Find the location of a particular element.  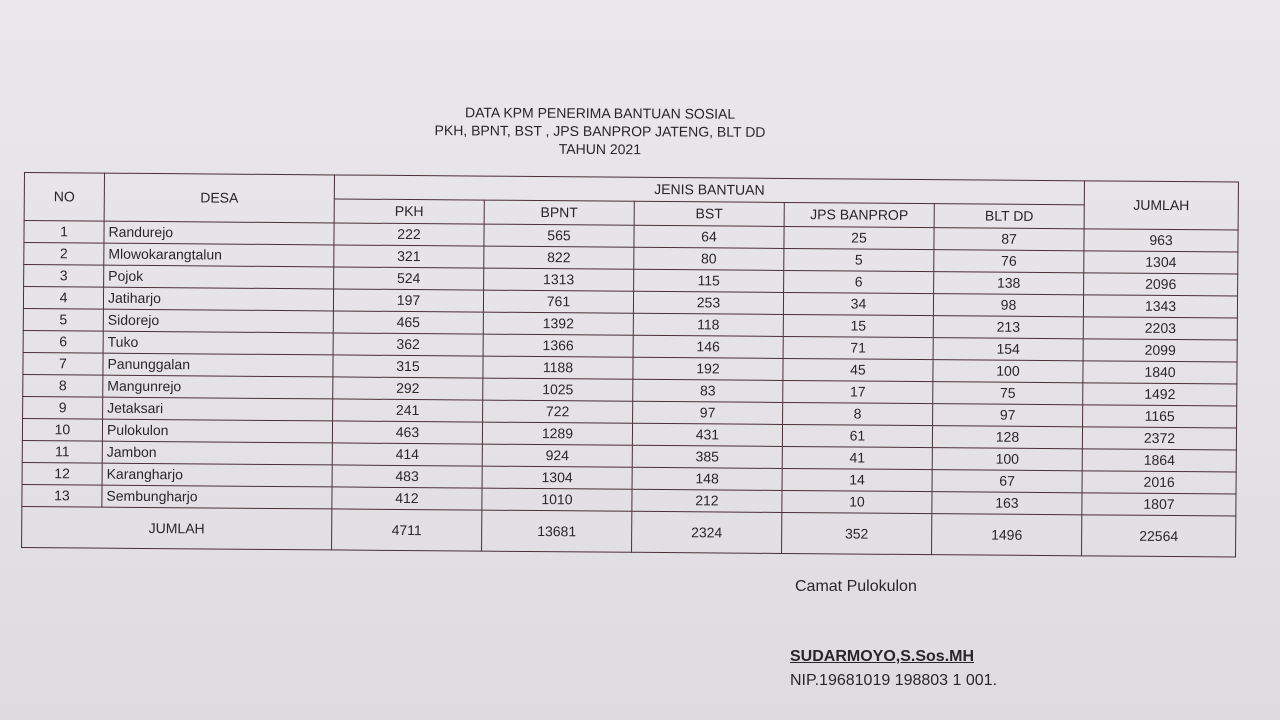

cell-value: 5 is located at coordinates (858, 260).